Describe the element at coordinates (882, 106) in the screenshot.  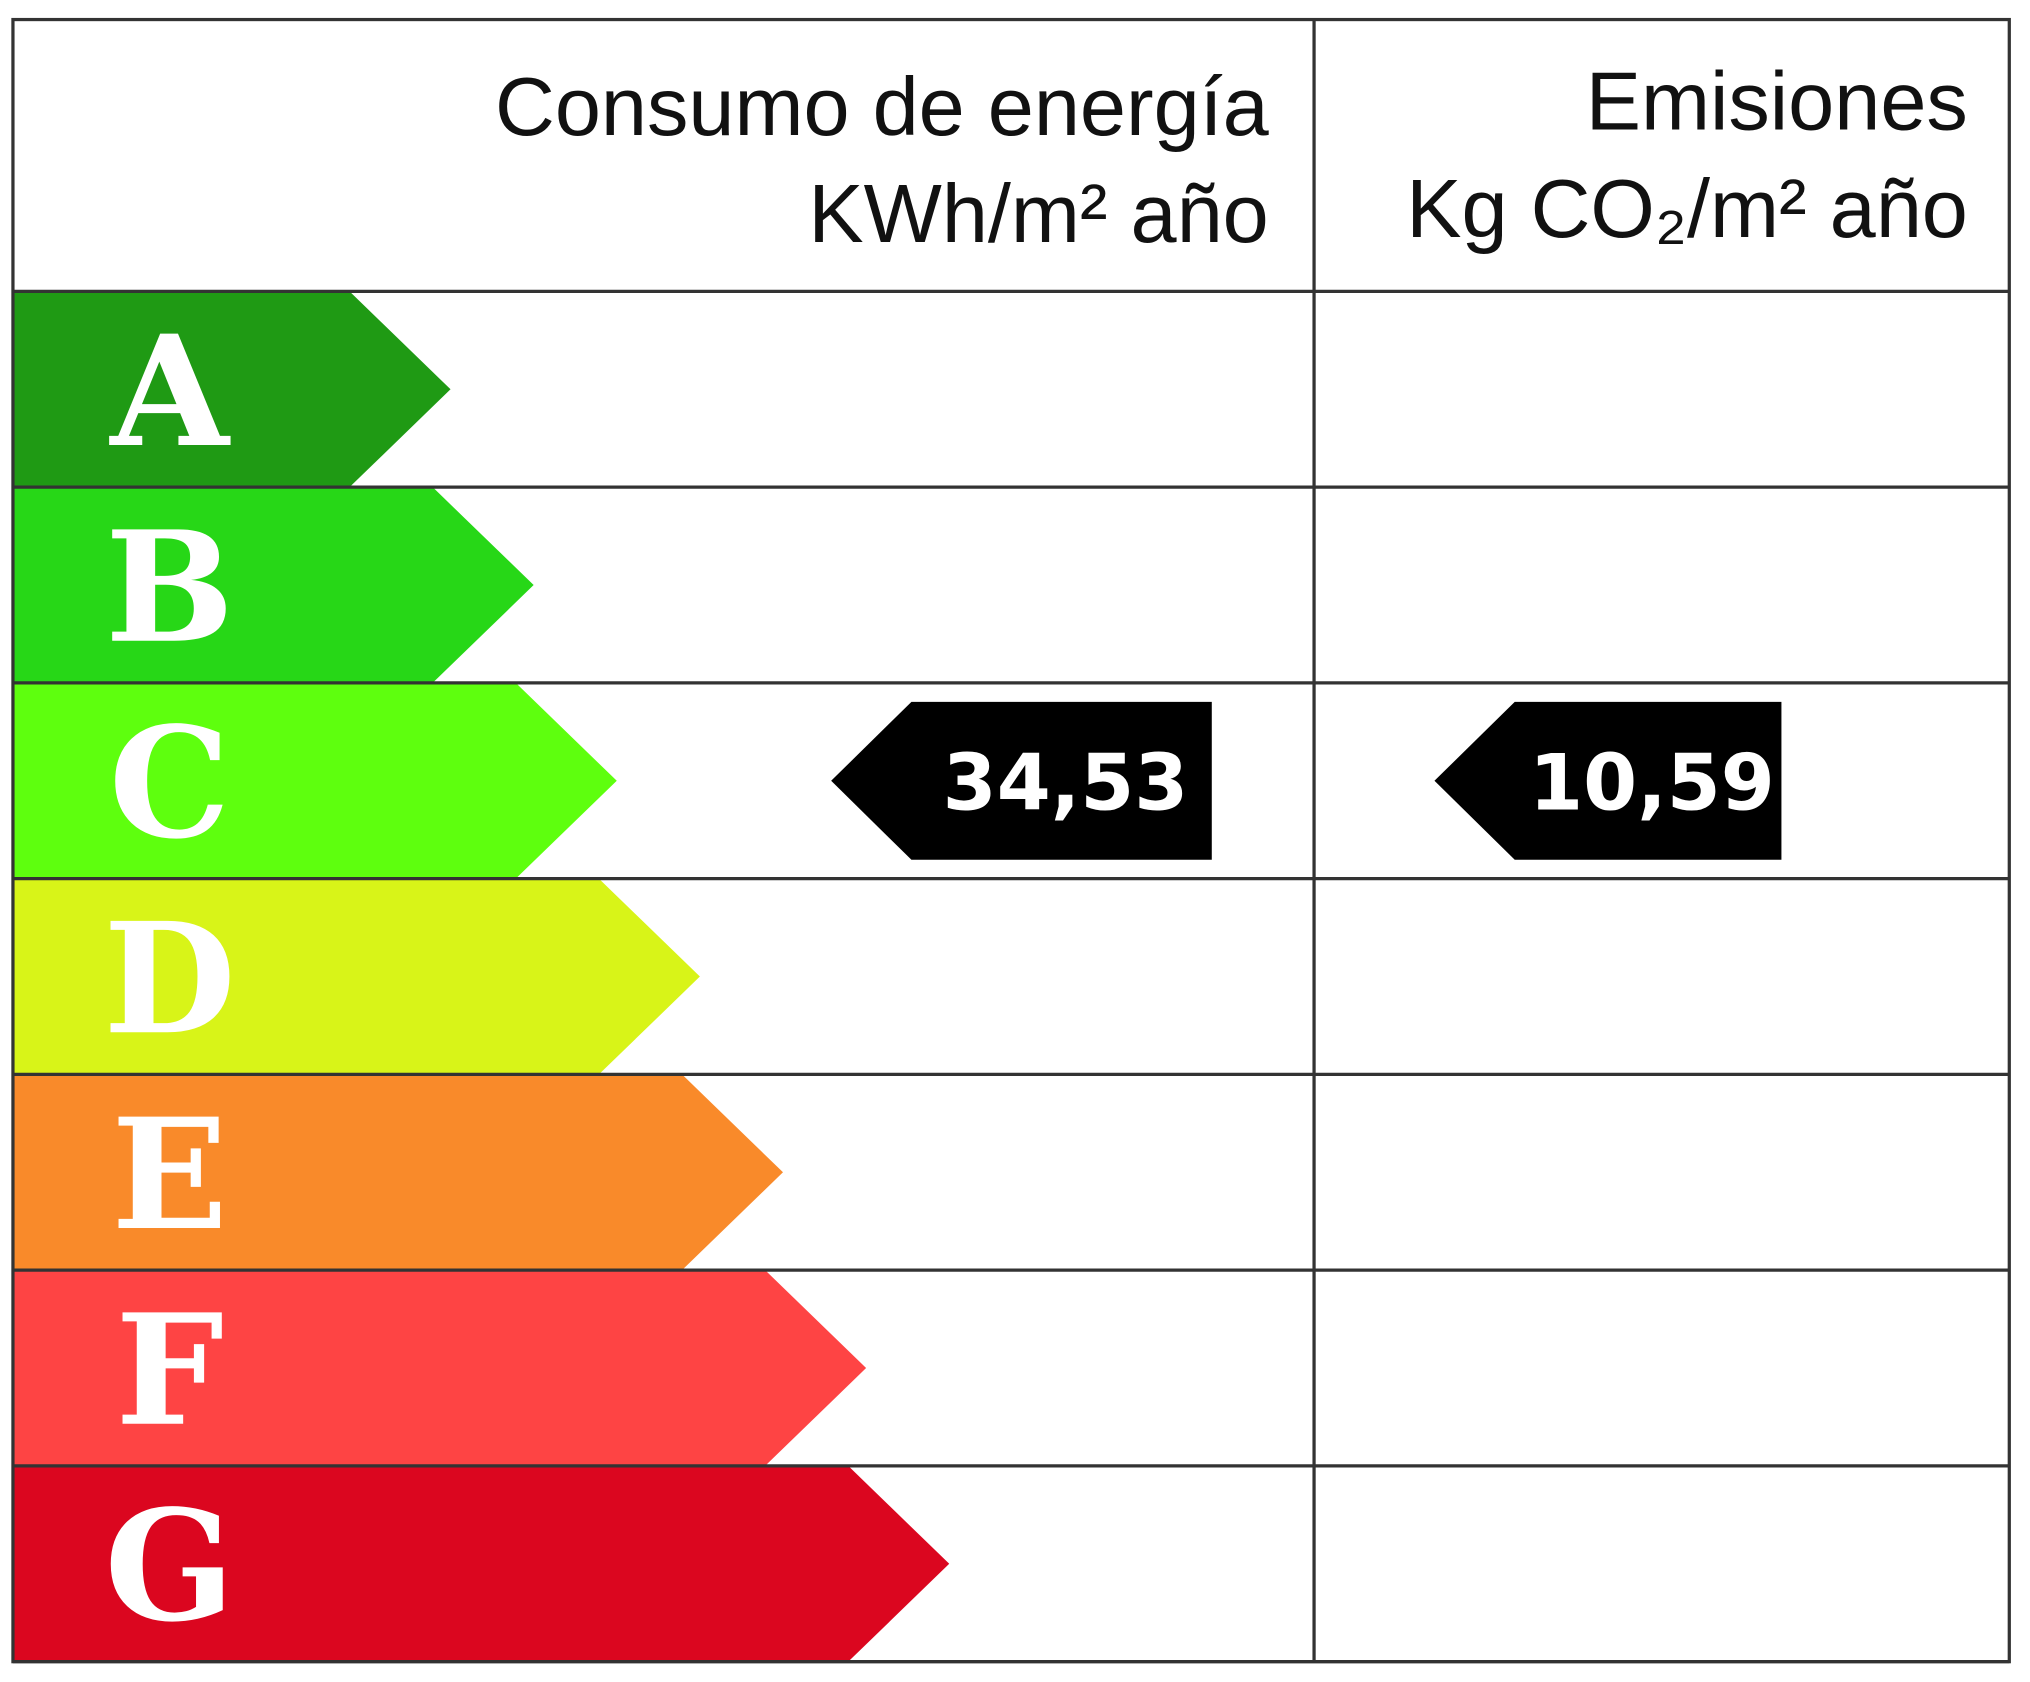
I see `energy-title: Consumo de energía` at that location.